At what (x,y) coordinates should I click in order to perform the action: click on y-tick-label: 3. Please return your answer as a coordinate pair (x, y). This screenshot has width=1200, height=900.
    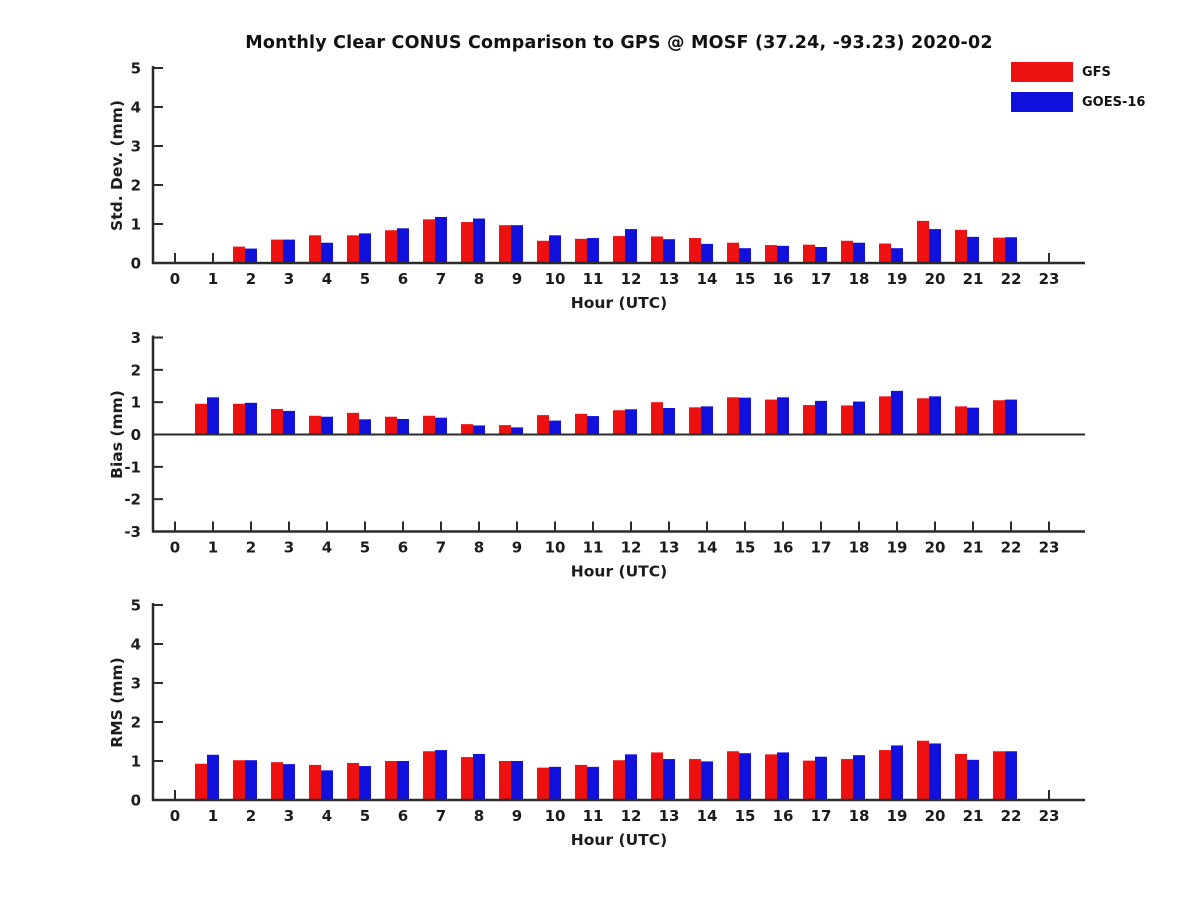
    Looking at the image, I should click on (136, 338).